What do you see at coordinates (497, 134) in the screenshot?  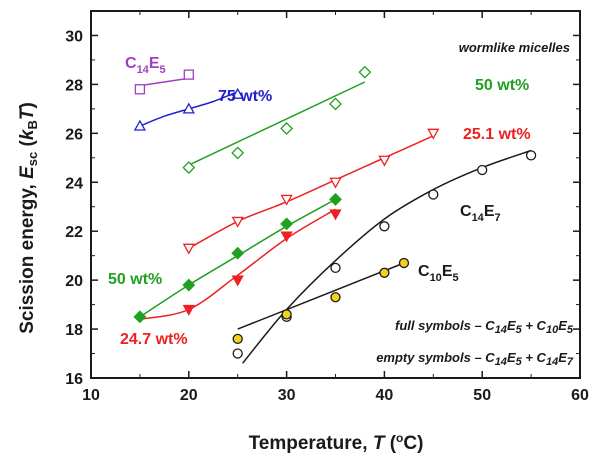 I see `label-25-1wt: 25.1 wt%` at bounding box center [497, 134].